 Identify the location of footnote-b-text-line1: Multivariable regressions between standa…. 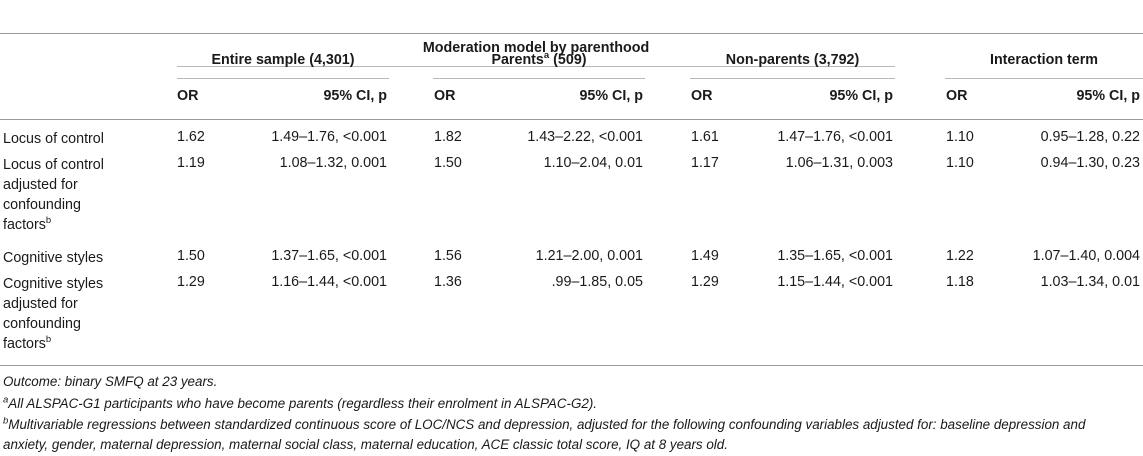
(547, 424).